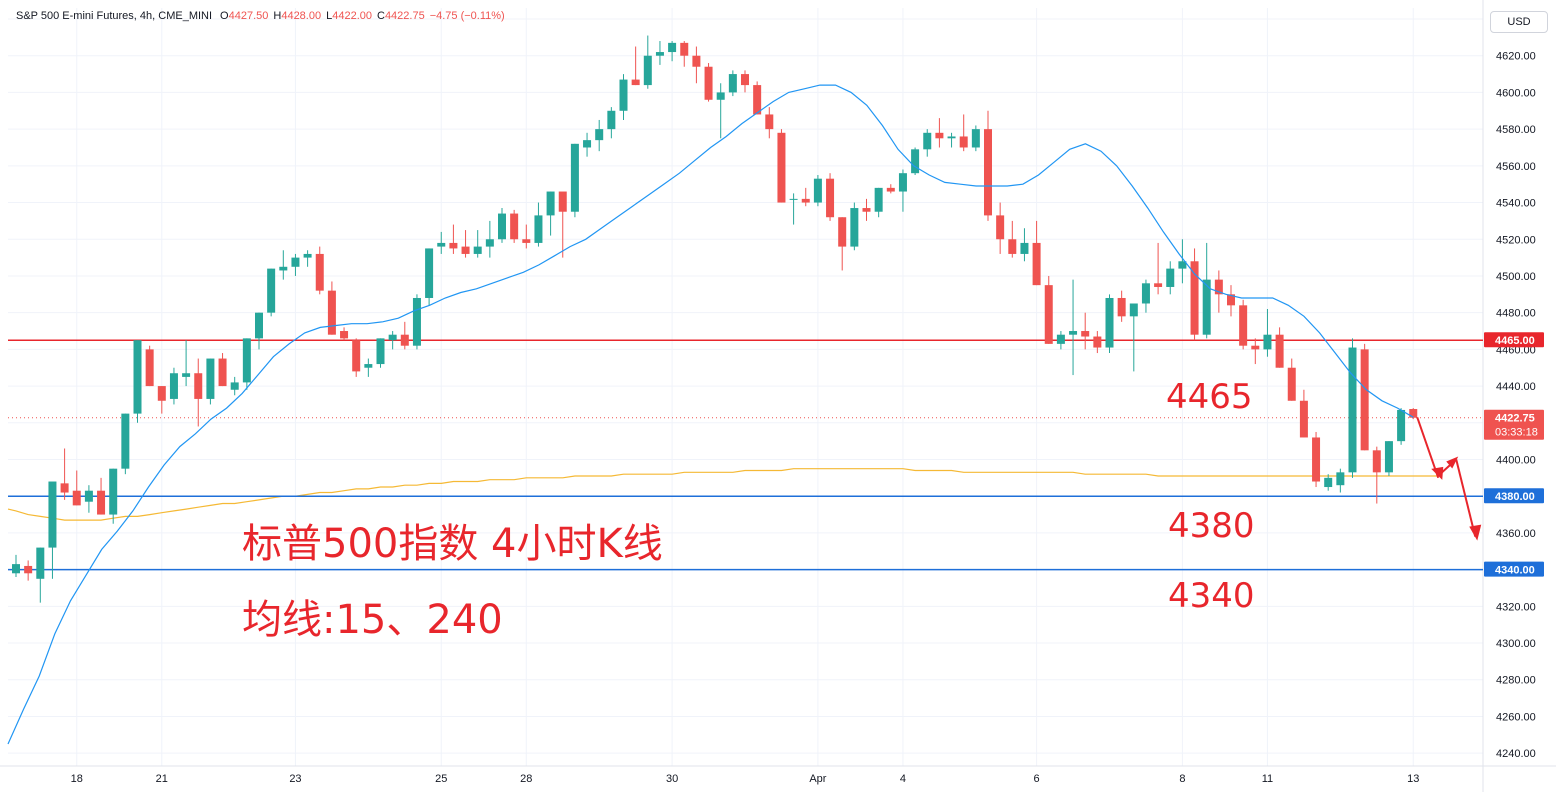 The width and height of the screenshot is (1556, 792). Describe the element at coordinates (1452, 462) in the screenshot. I see `arrow-head` at that location.